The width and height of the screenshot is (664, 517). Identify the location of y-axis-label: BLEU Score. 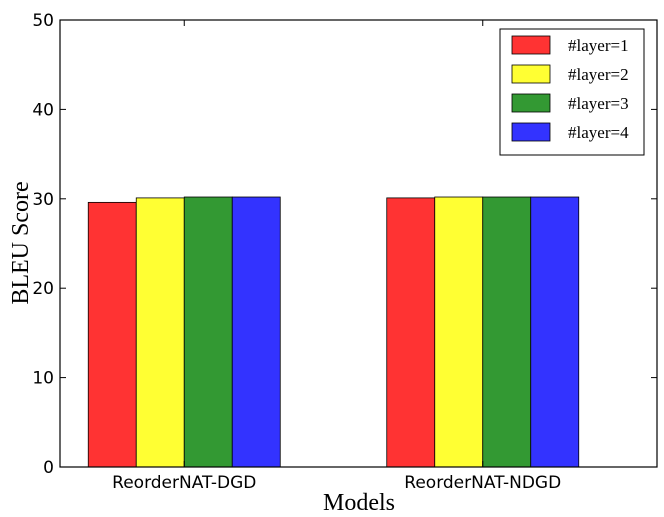
(21, 242).